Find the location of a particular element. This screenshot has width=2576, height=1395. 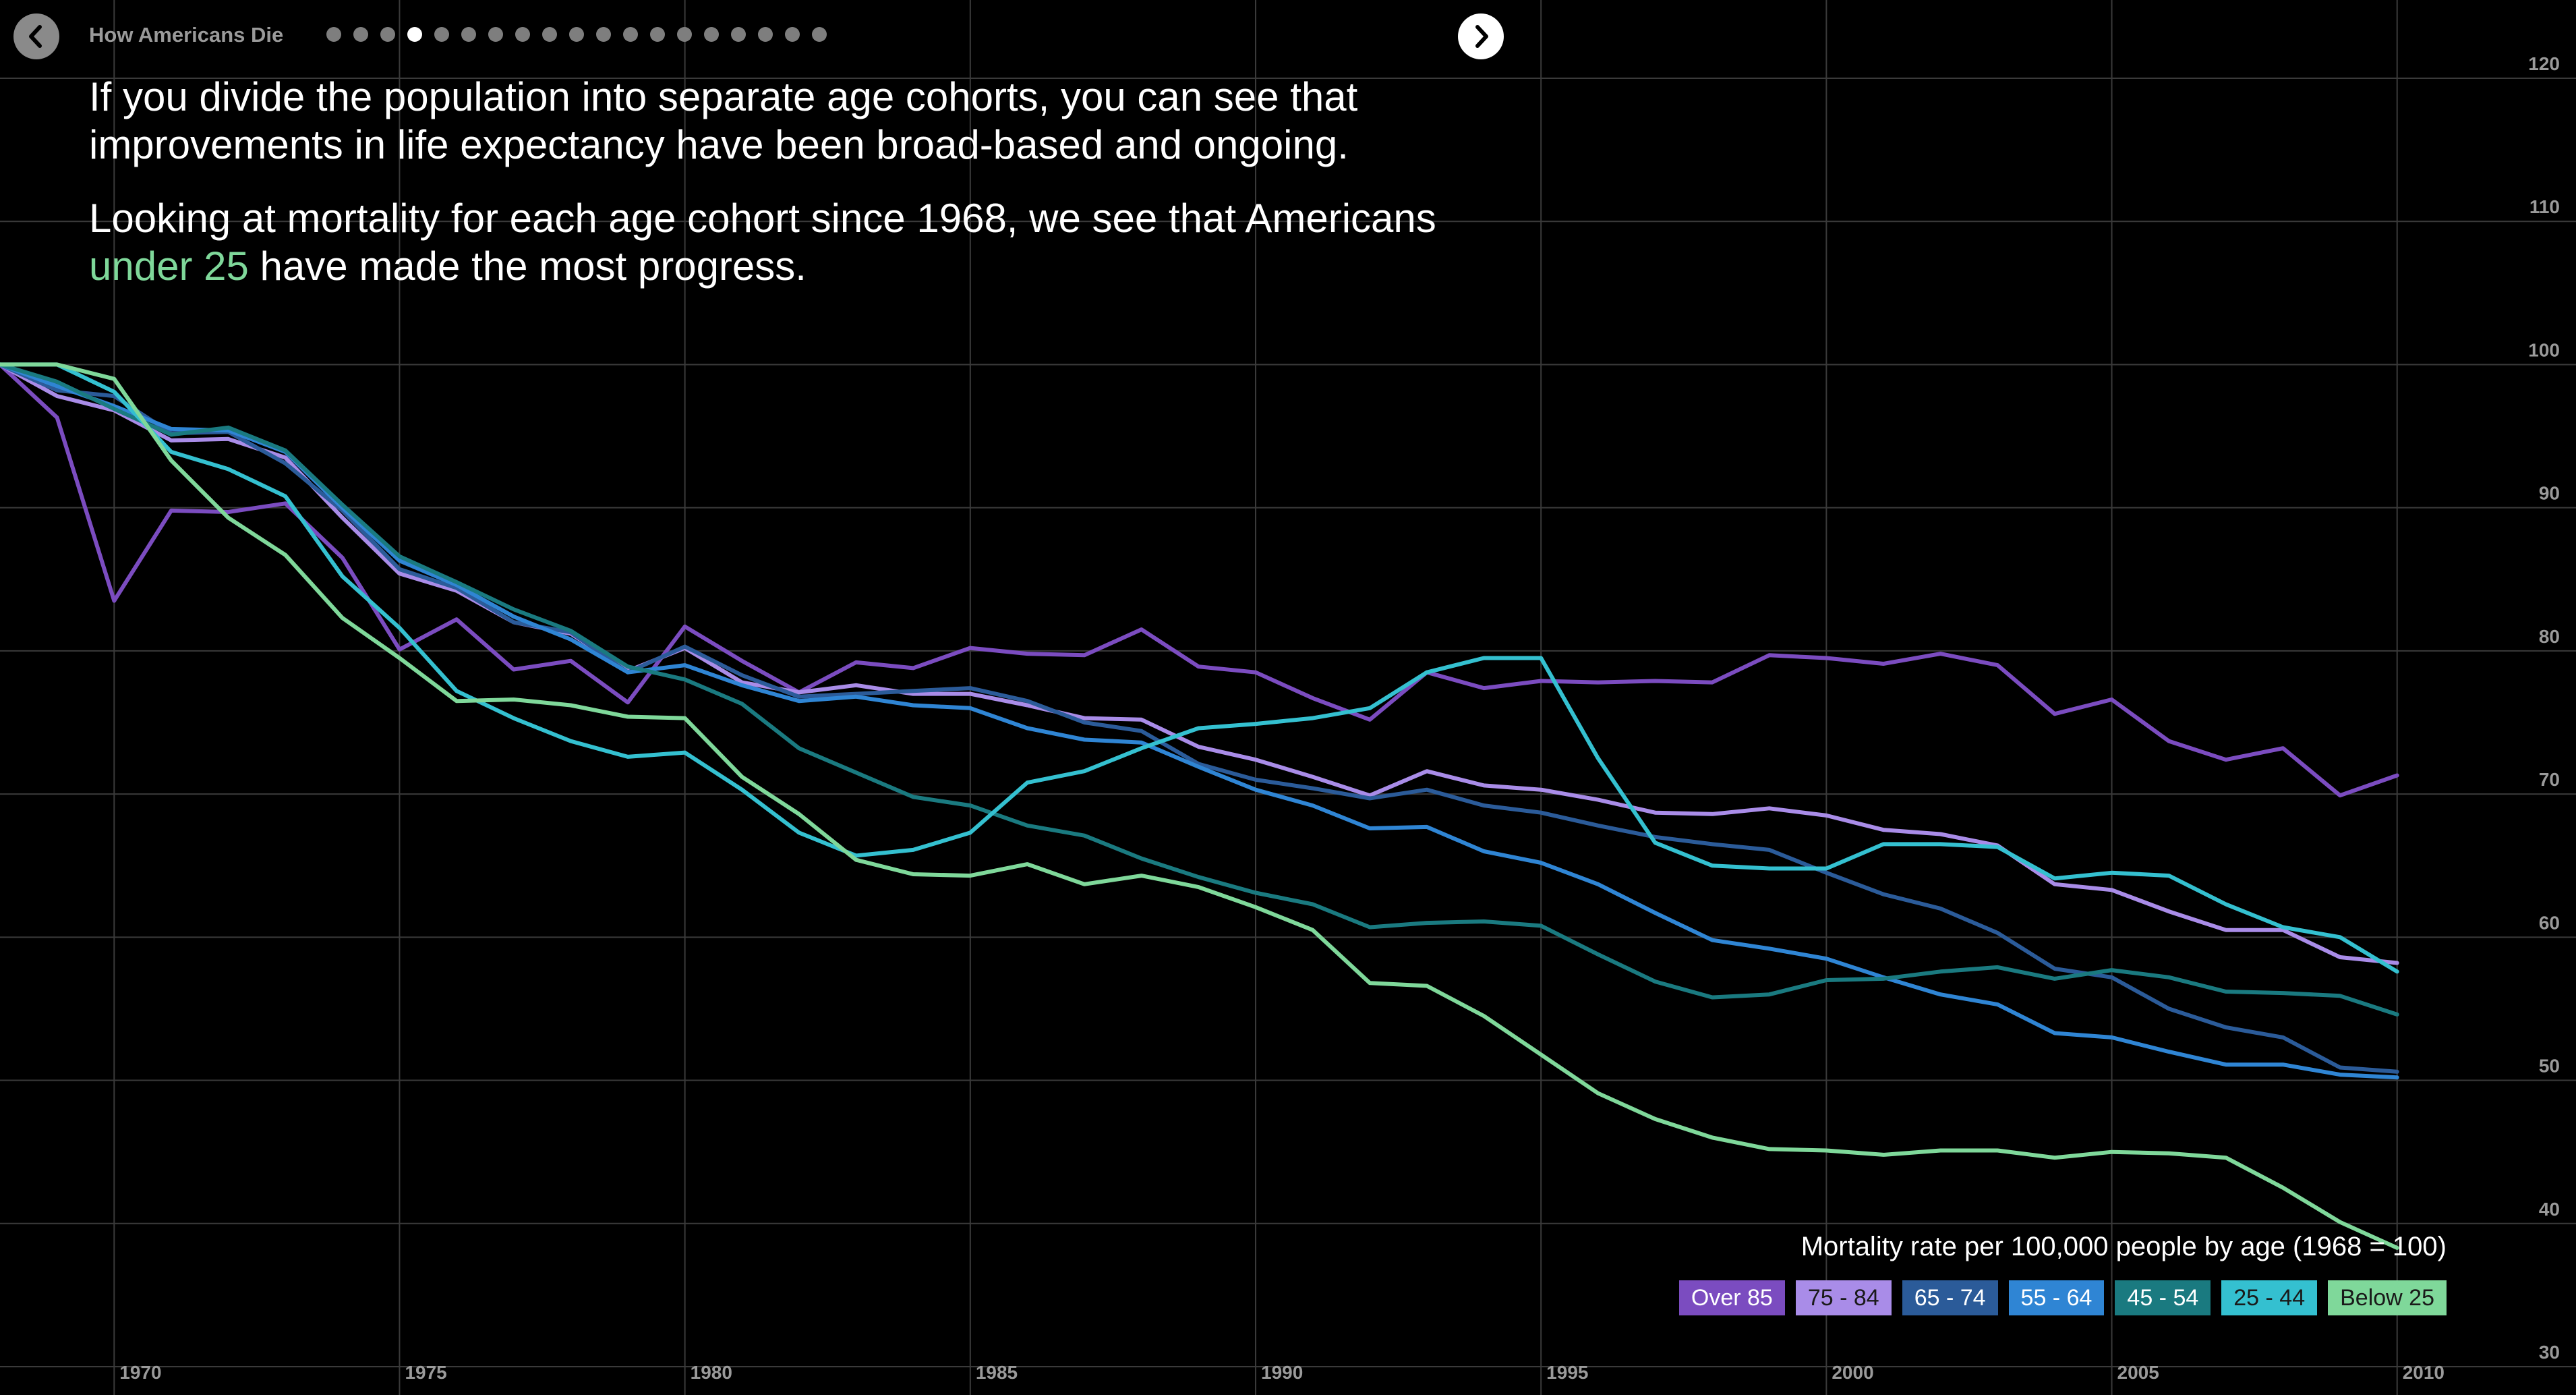

y-tick-label: 110 is located at coordinates (2544, 206).